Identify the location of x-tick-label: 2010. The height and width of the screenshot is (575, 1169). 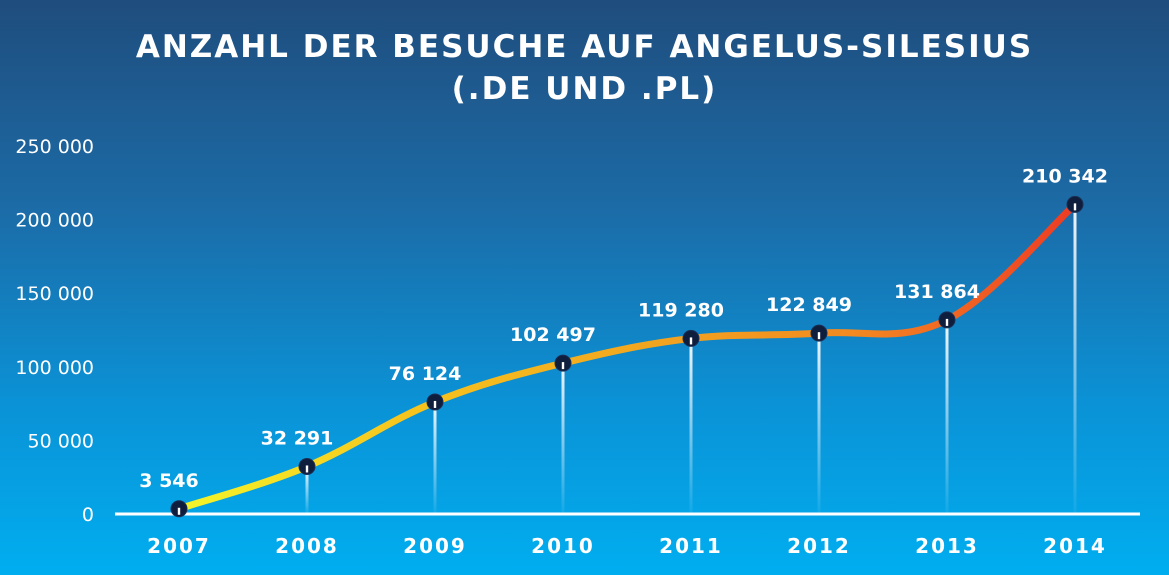
(563, 546).